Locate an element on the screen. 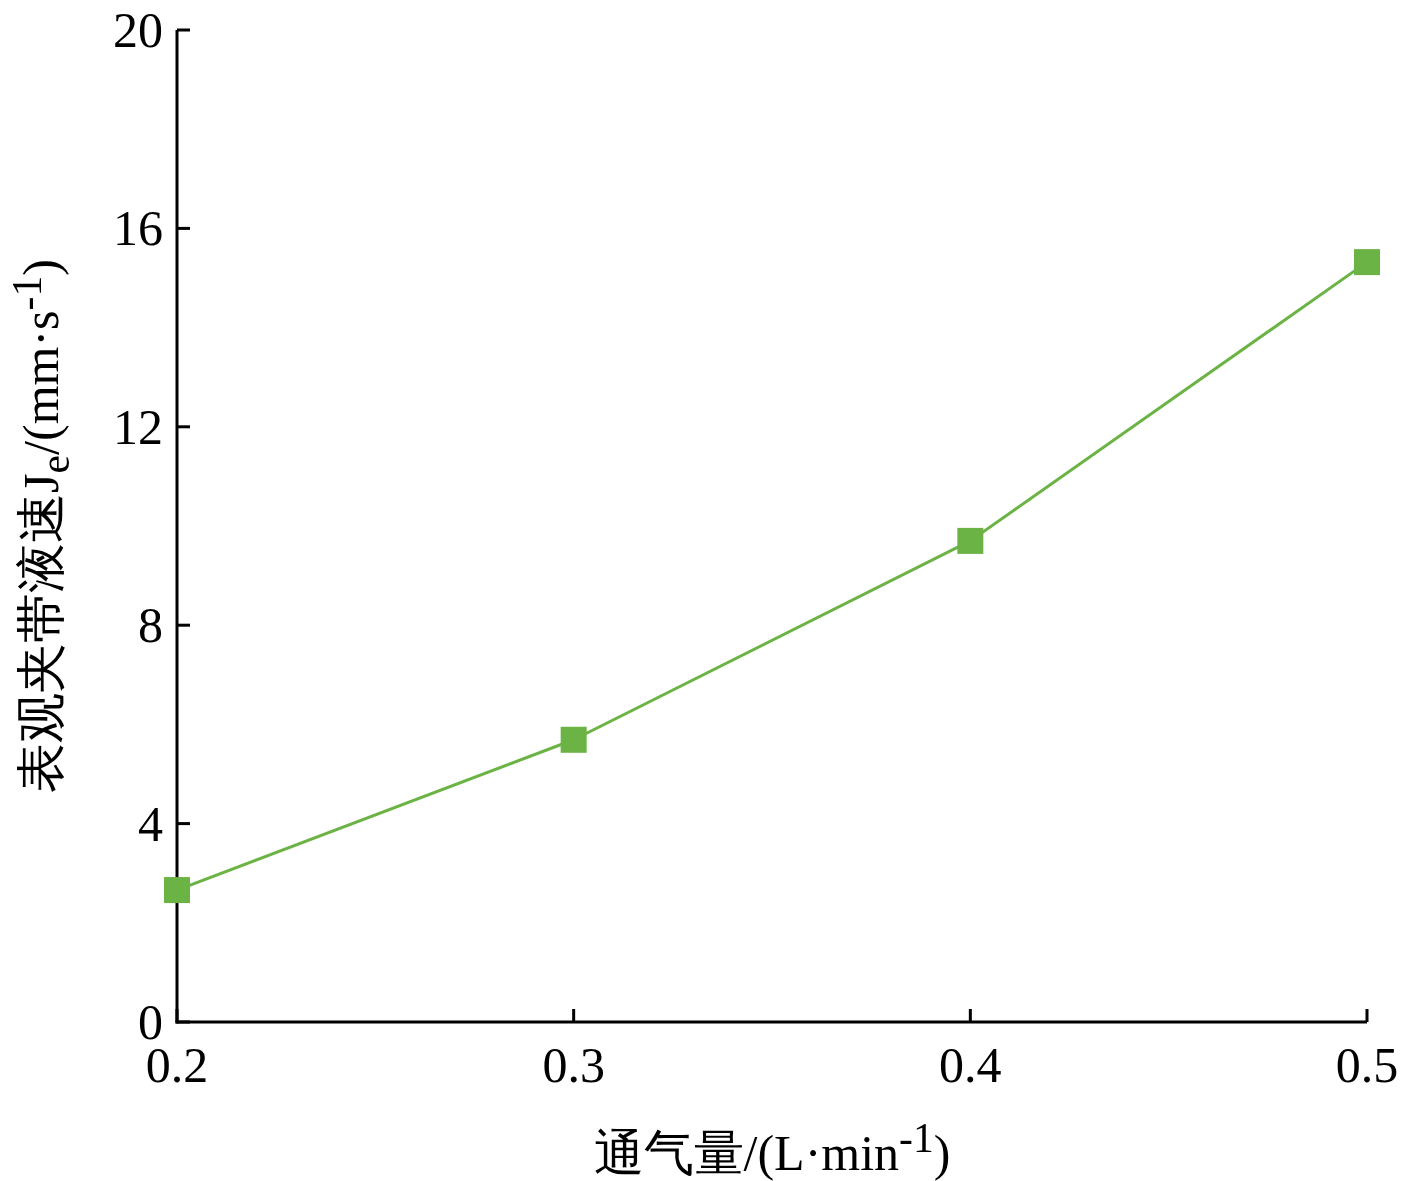 The height and width of the screenshot is (1181, 1417). y-tick-label: 12 is located at coordinates (138, 426).